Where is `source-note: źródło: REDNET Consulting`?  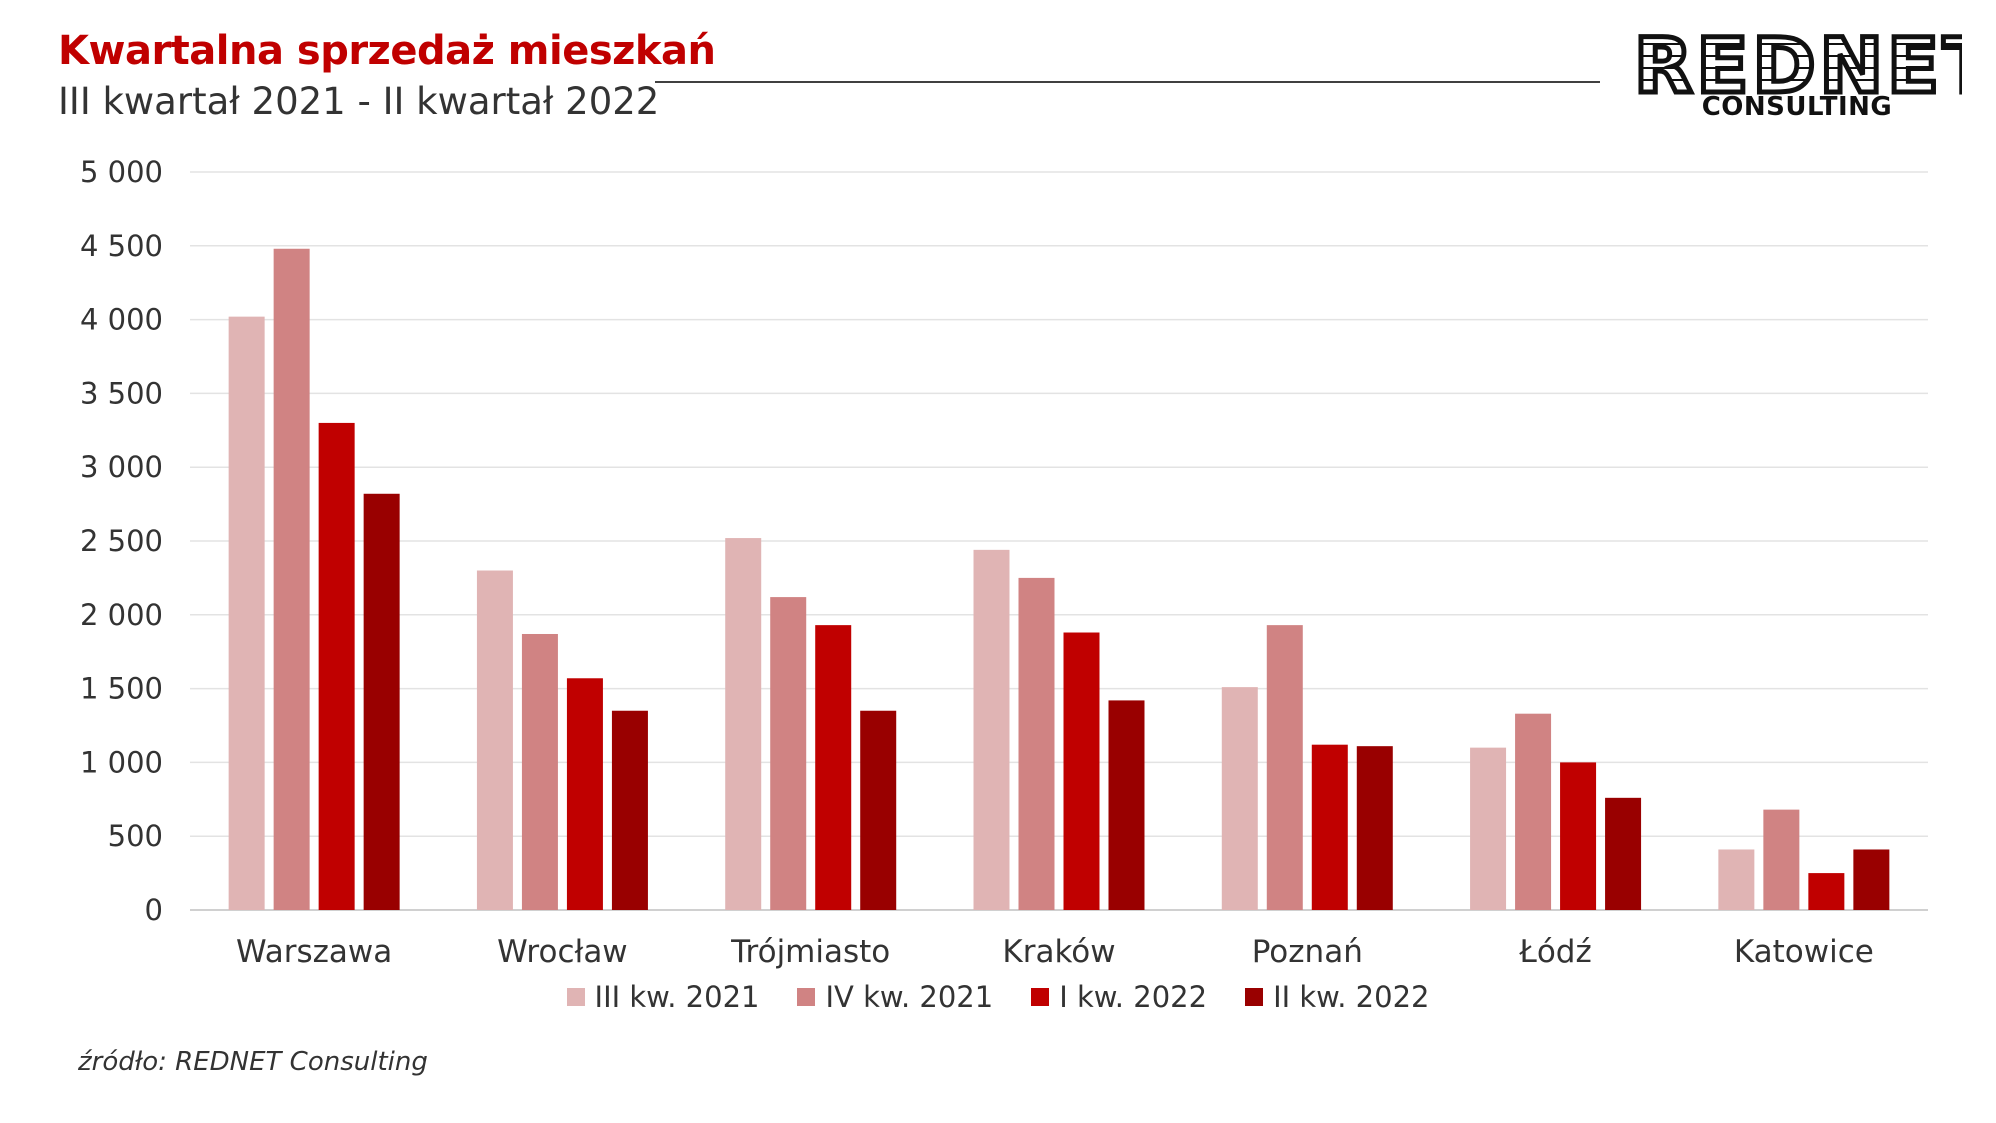 source-note: źródło: REDNET Consulting is located at coordinates (253, 1062).